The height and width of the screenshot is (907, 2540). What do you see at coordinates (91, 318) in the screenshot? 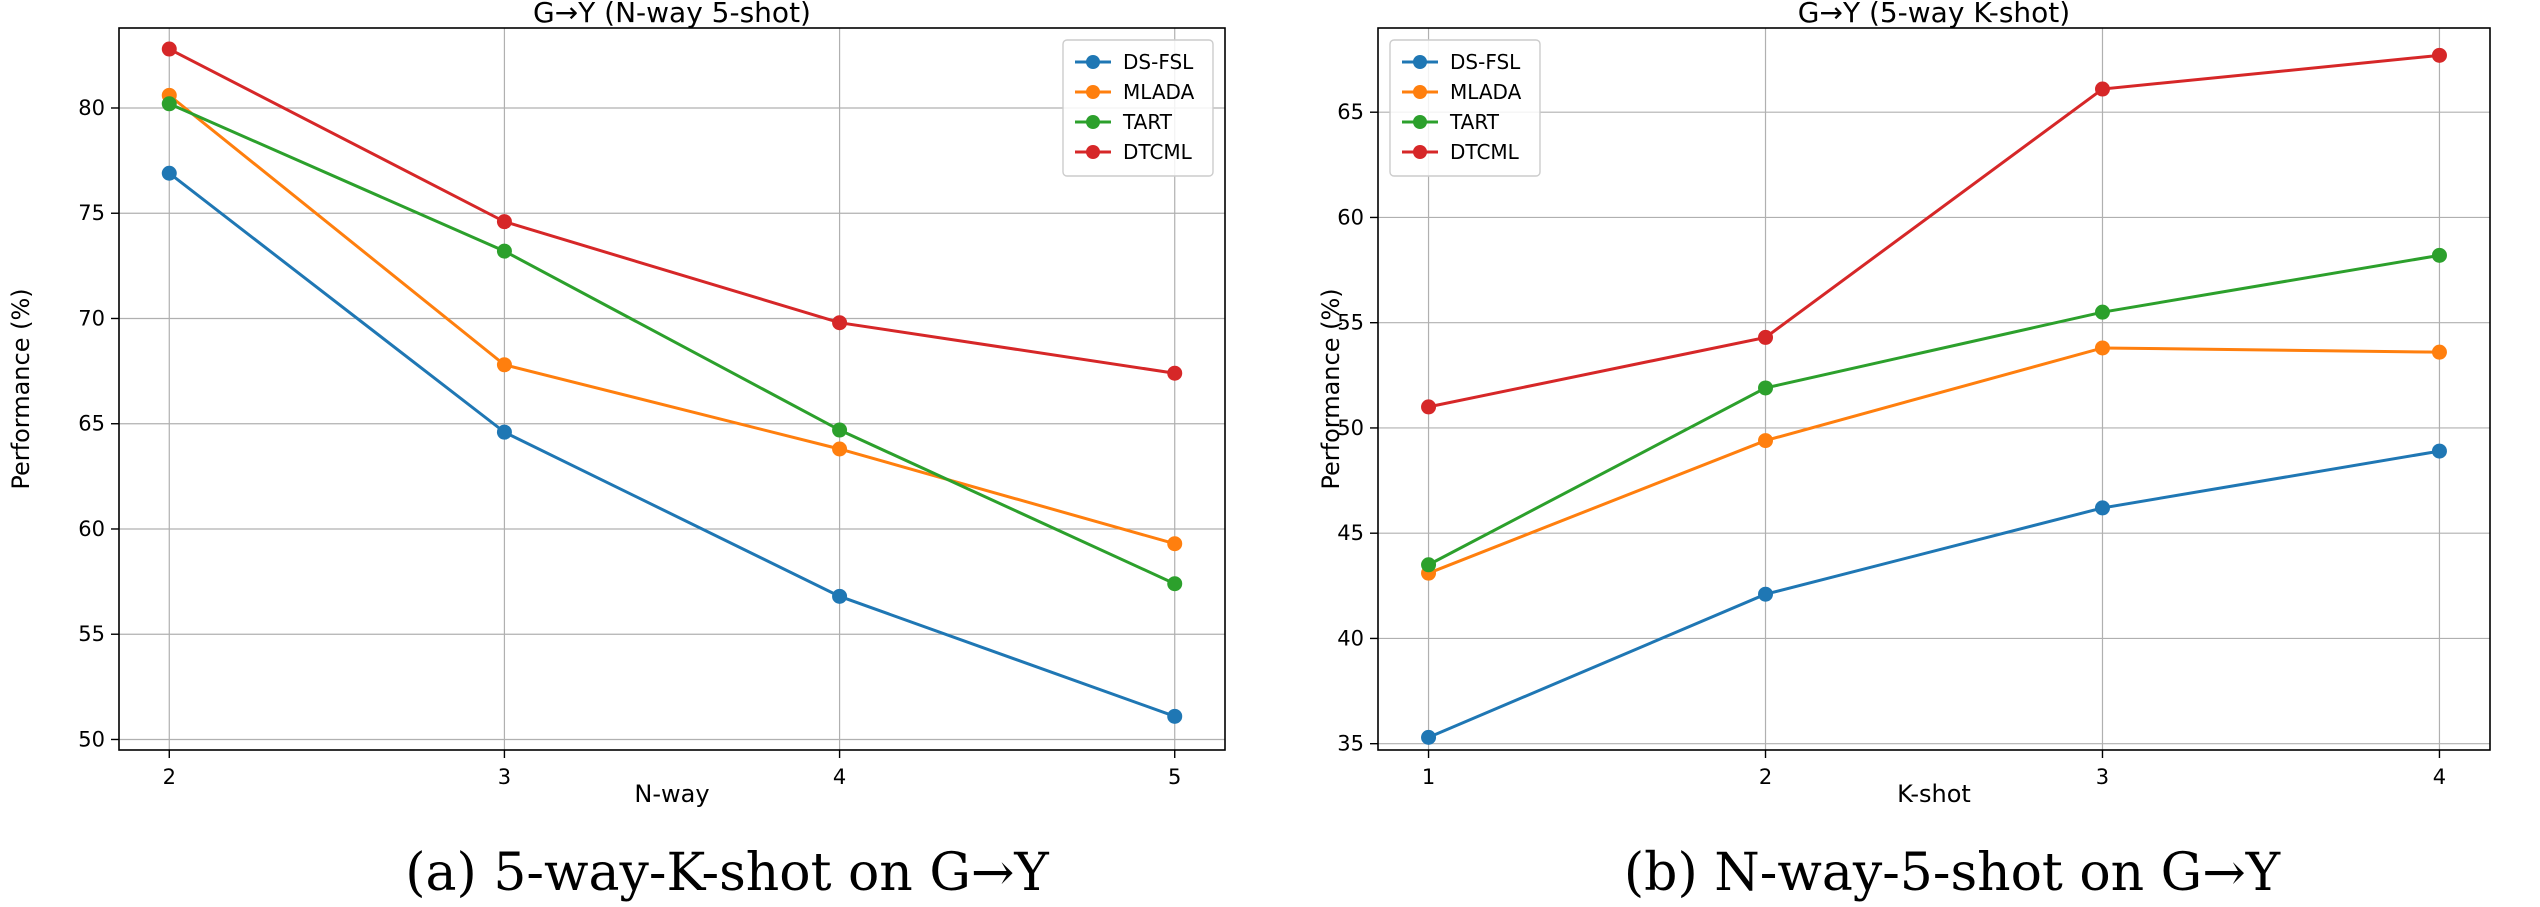
I see `chart-a-y-tick-label: 70` at bounding box center [91, 318].